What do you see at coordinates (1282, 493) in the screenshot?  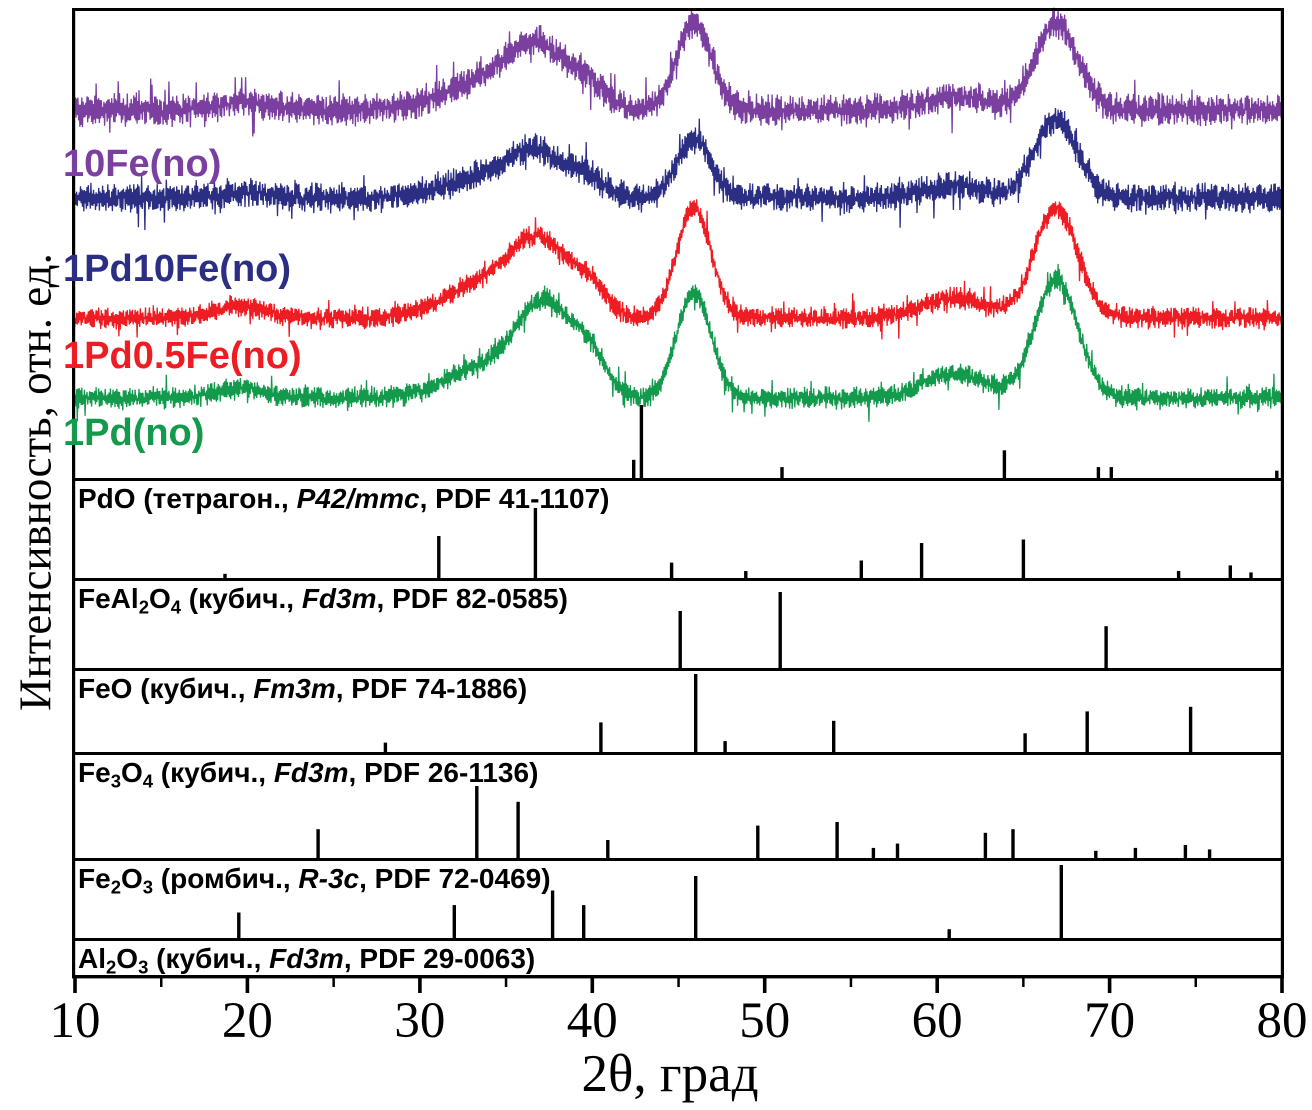 I see `plot-frame-right` at bounding box center [1282, 493].